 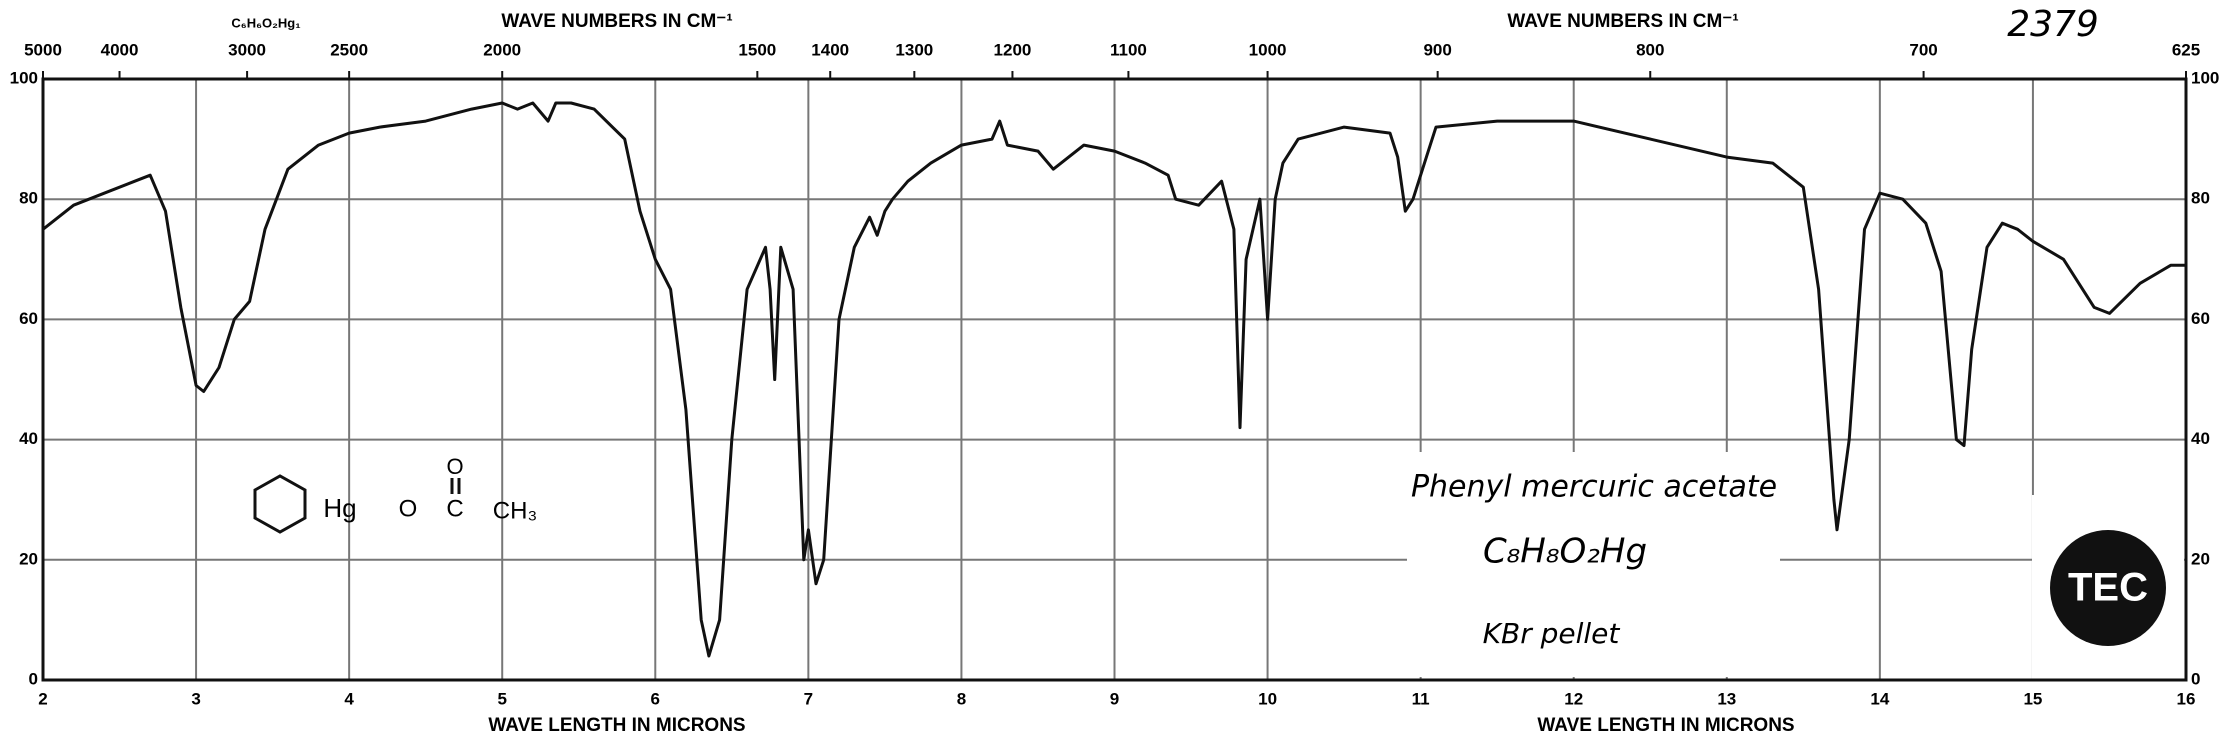 I want to click on x-tick-label: 7, so click(x=808, y=698).